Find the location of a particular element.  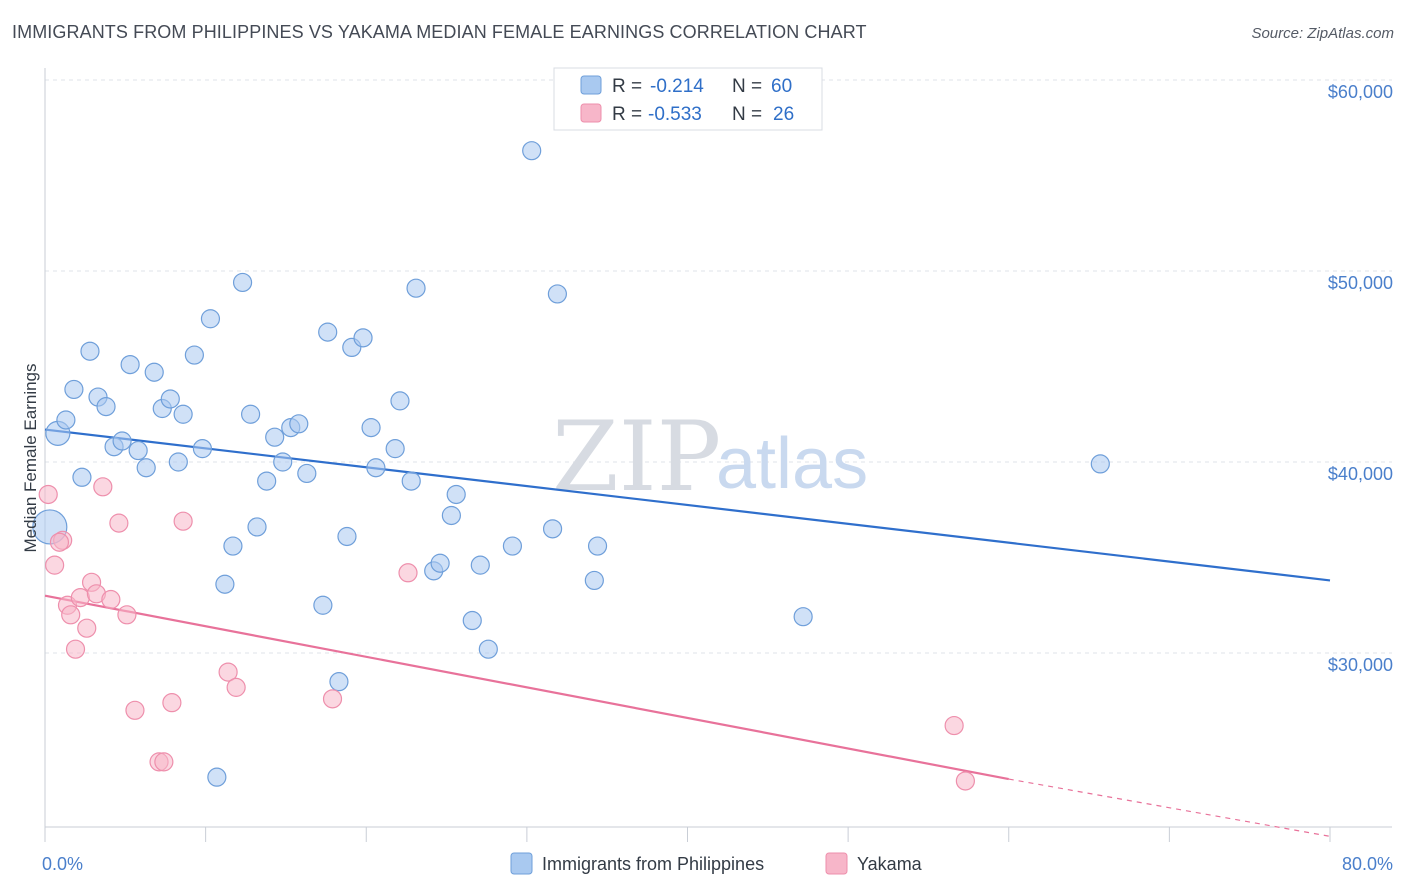

x-tick-label: 80.0% is located at coordinates (1367, 864).